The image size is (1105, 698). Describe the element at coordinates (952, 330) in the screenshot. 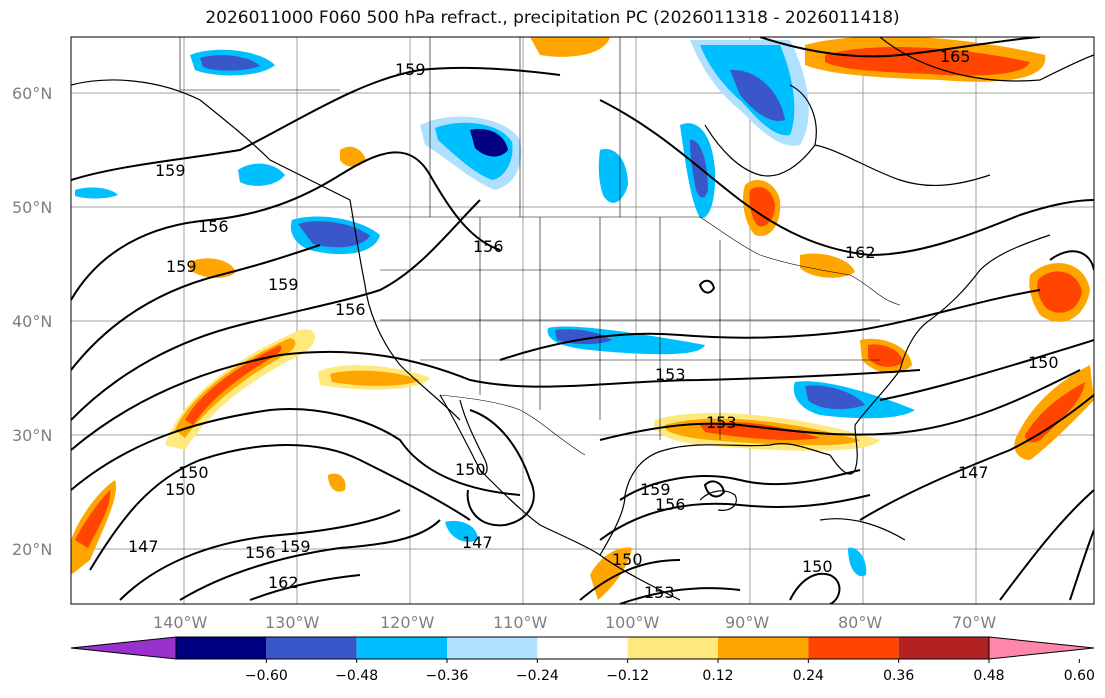

I see `coast-east` at that location.